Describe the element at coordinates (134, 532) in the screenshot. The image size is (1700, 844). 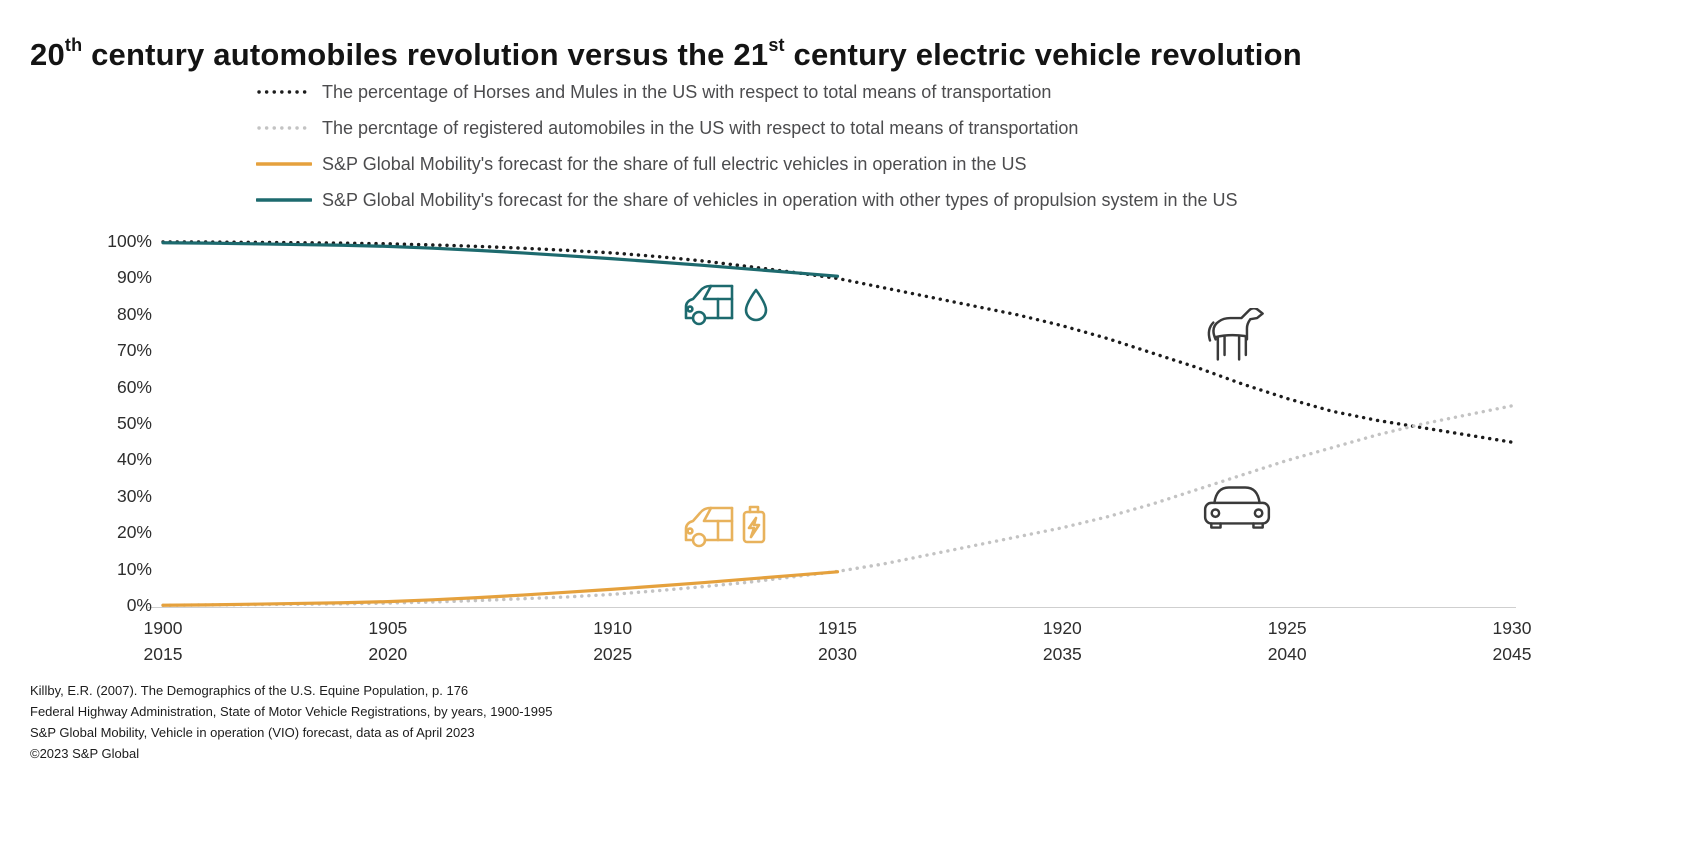
I see `y-axis-tick-label: 20%` at that location.